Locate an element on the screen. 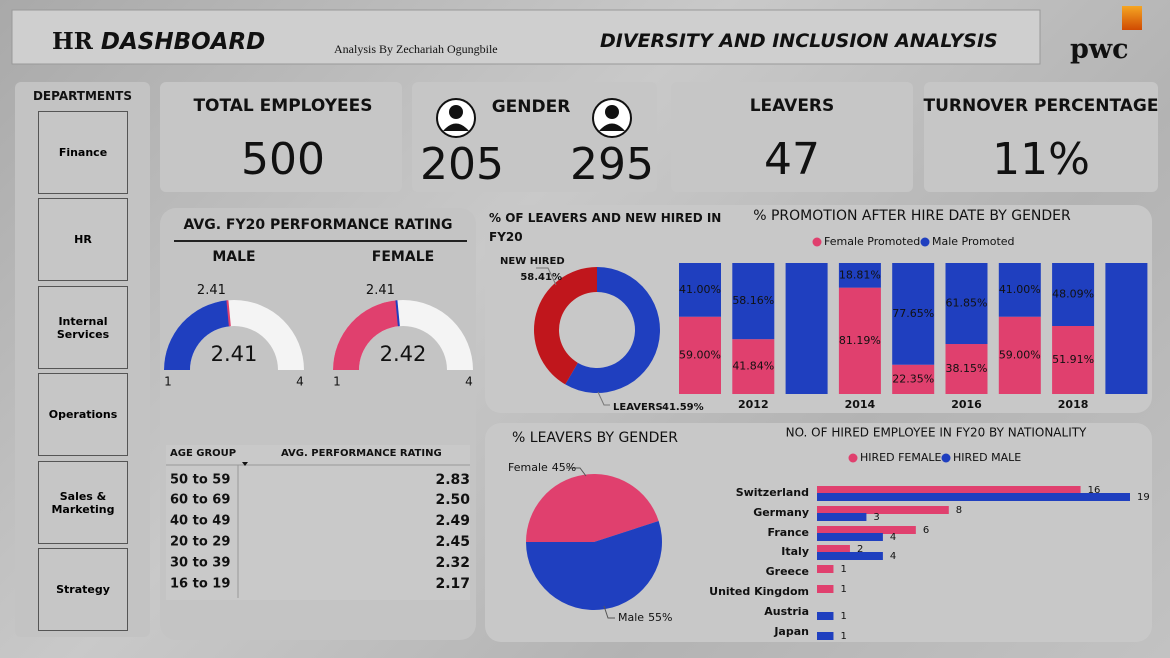 Image resolution: width=1170 pixels, height=658 pixels. bar-label: 77.65% is located at coordinates (913, 313).